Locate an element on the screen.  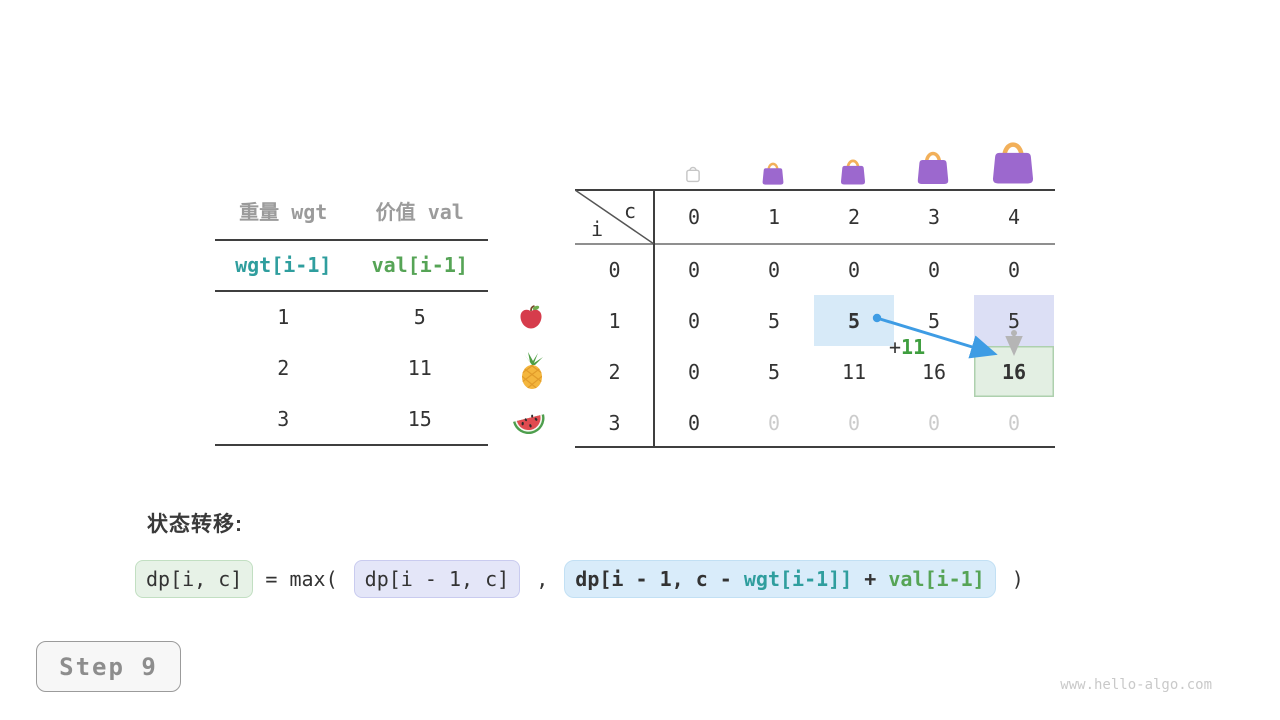
dp-table-bottom-rule is located at coordinates (815, 447).